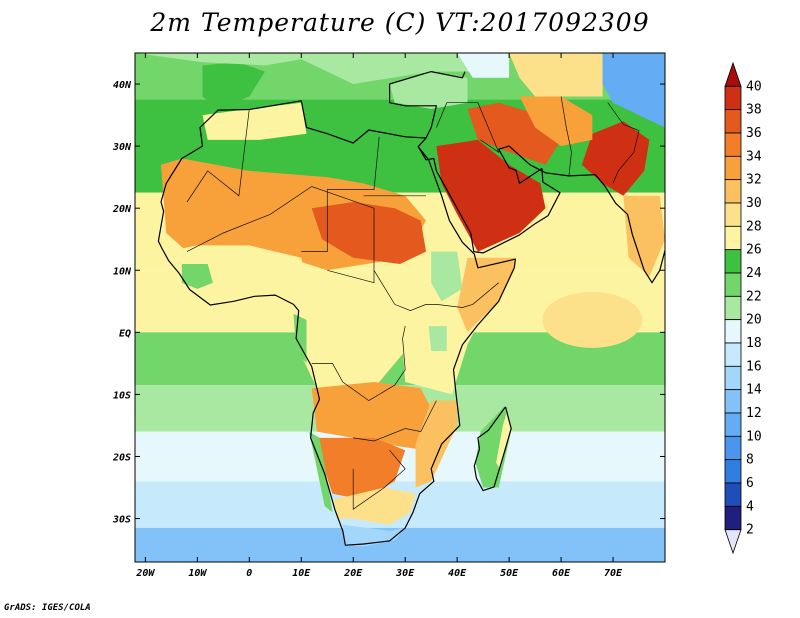 The image size is (800, 618). Describe the element at coordinates (754, 436) in the screenshot. I see `colorbar-label: 10` at that location.